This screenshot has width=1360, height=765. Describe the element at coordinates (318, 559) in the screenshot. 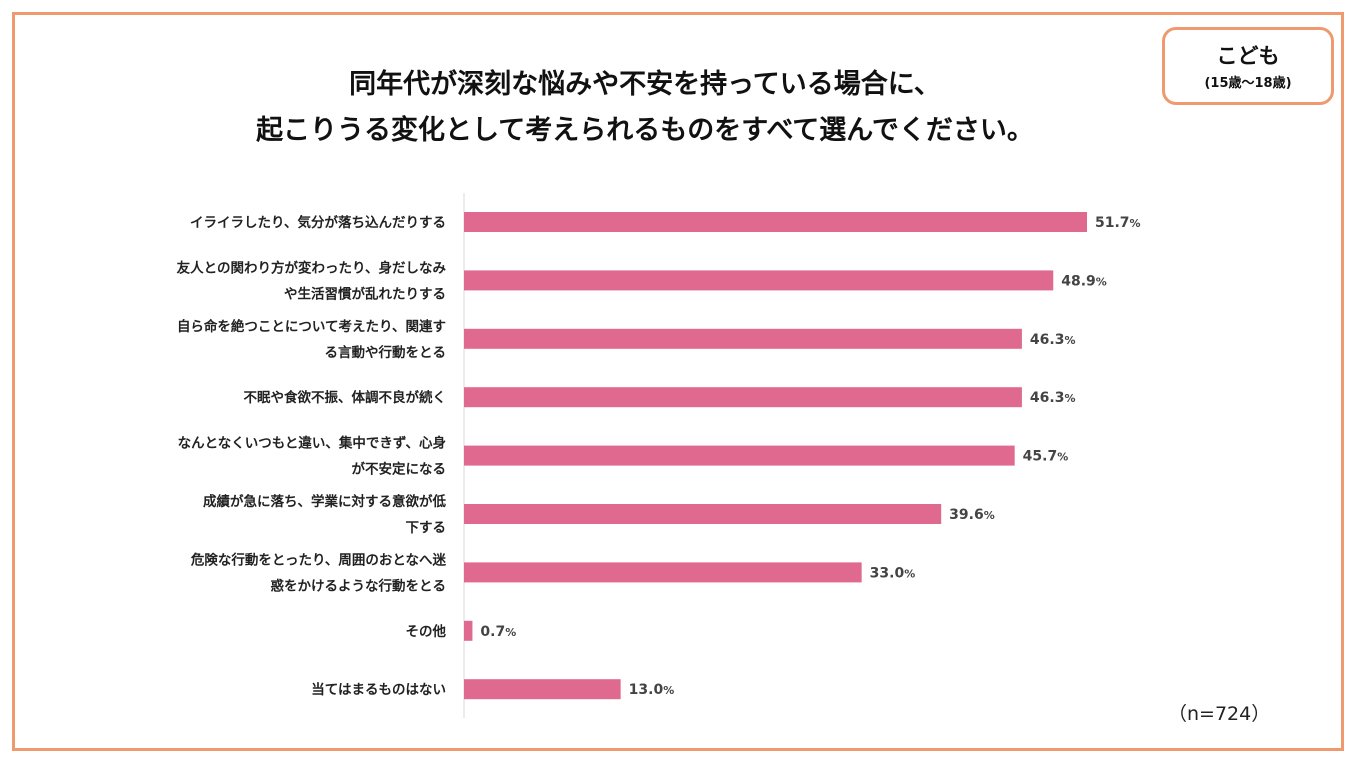

I see `category-label-7-line-1: 危険な行動をとったり、周囲のおとなへ迷` at that location.